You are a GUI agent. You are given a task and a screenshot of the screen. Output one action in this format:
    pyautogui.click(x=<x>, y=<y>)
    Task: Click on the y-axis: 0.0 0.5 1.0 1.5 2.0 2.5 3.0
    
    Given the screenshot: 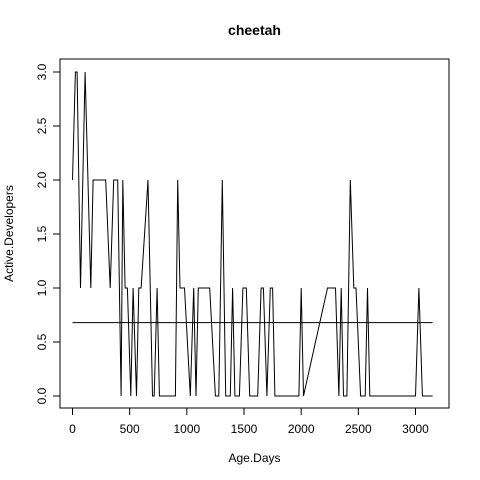 What is the action you would take?
    pyautogui.click(x=48, y=233)
    